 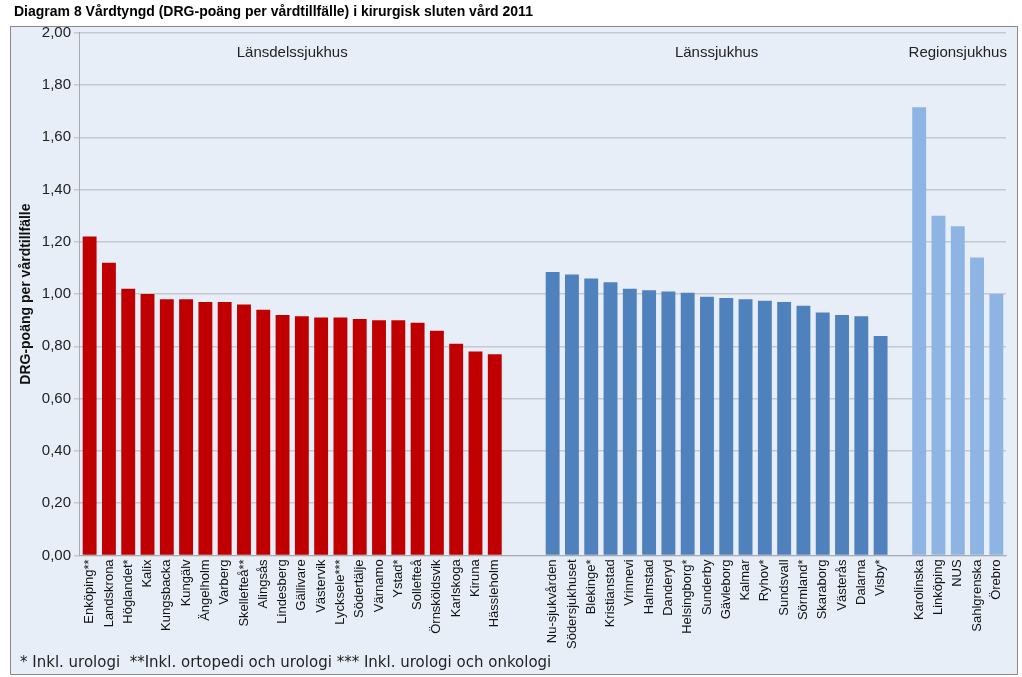 What do you see at coordinates (166, 594) in the screenshot?
I see `x-tick-label: Kungsbacka` at bounding box center [166, 594].